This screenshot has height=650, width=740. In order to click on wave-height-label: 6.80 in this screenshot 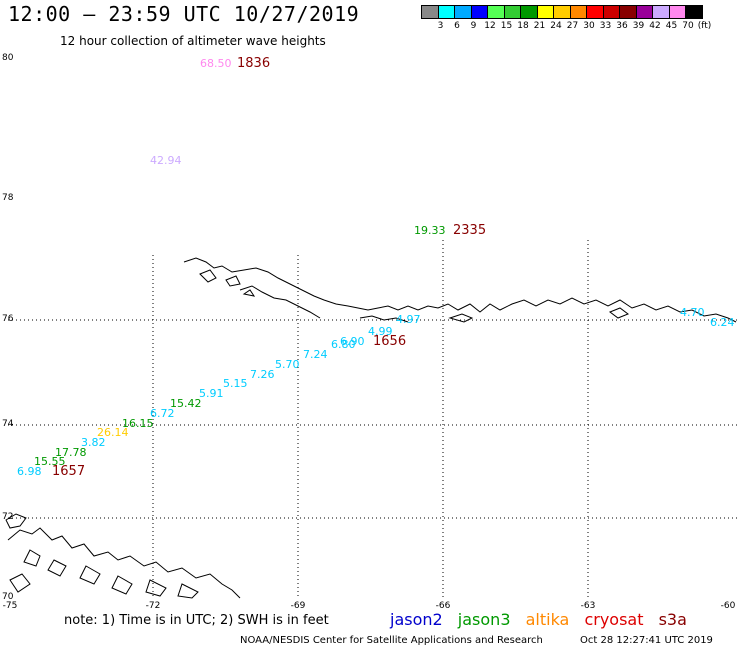, I will do `click(343, 344)`.